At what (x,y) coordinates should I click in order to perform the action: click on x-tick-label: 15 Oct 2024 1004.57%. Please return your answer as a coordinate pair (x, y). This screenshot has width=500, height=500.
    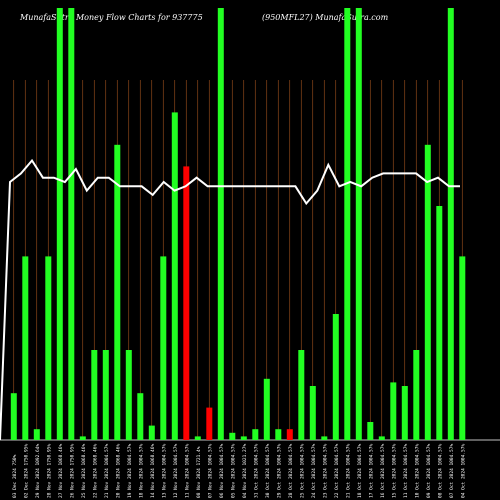
    Looking at the image, I should click on (394, 471).